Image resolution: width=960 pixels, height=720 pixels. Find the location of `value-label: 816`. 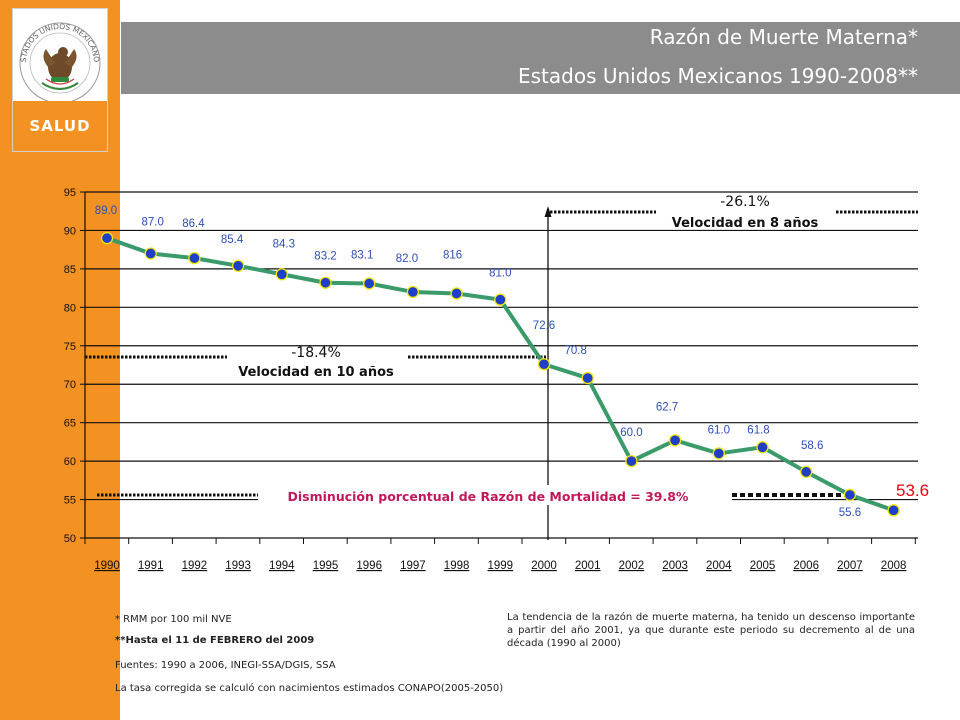

value-label: 816 is located at coordinates (452, 255).